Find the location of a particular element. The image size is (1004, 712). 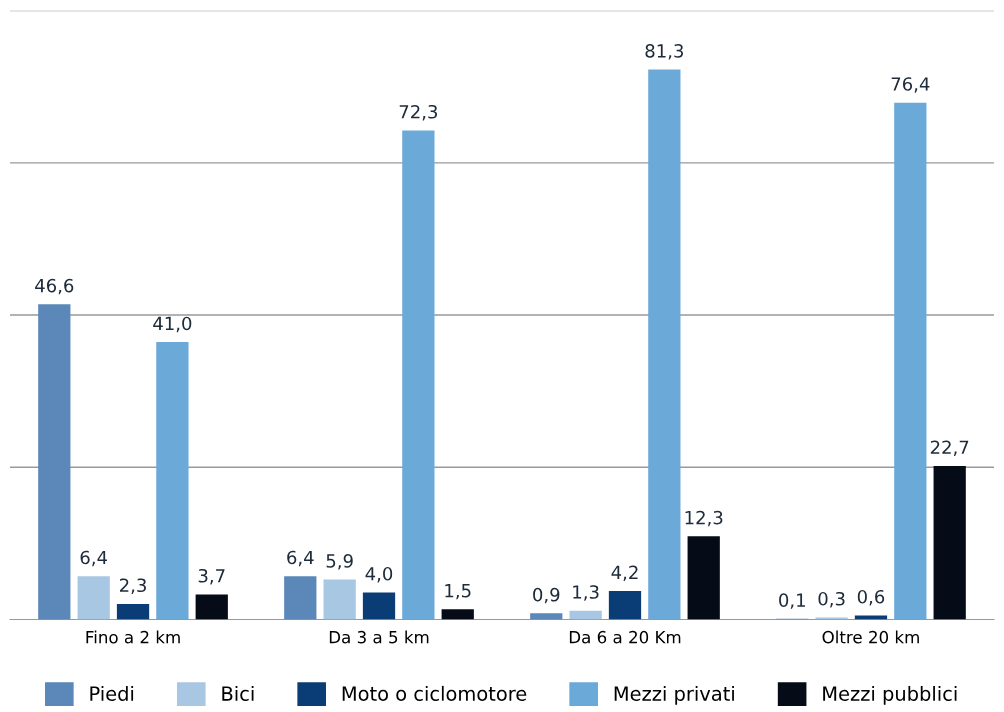

data-label: 1,3 is located at coordinates (586, 593).